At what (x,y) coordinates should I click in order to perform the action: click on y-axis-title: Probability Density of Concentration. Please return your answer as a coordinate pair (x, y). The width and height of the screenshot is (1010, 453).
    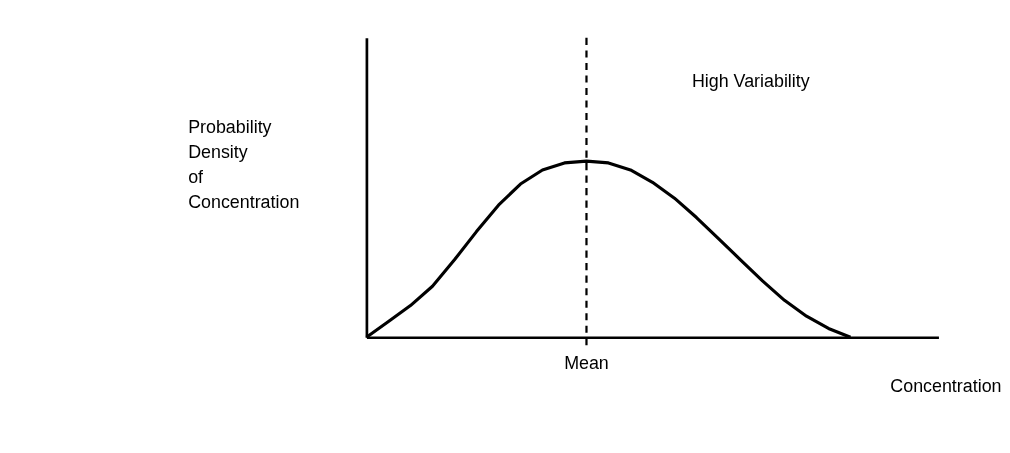
    Looking at the image, I should click on (244, 165).